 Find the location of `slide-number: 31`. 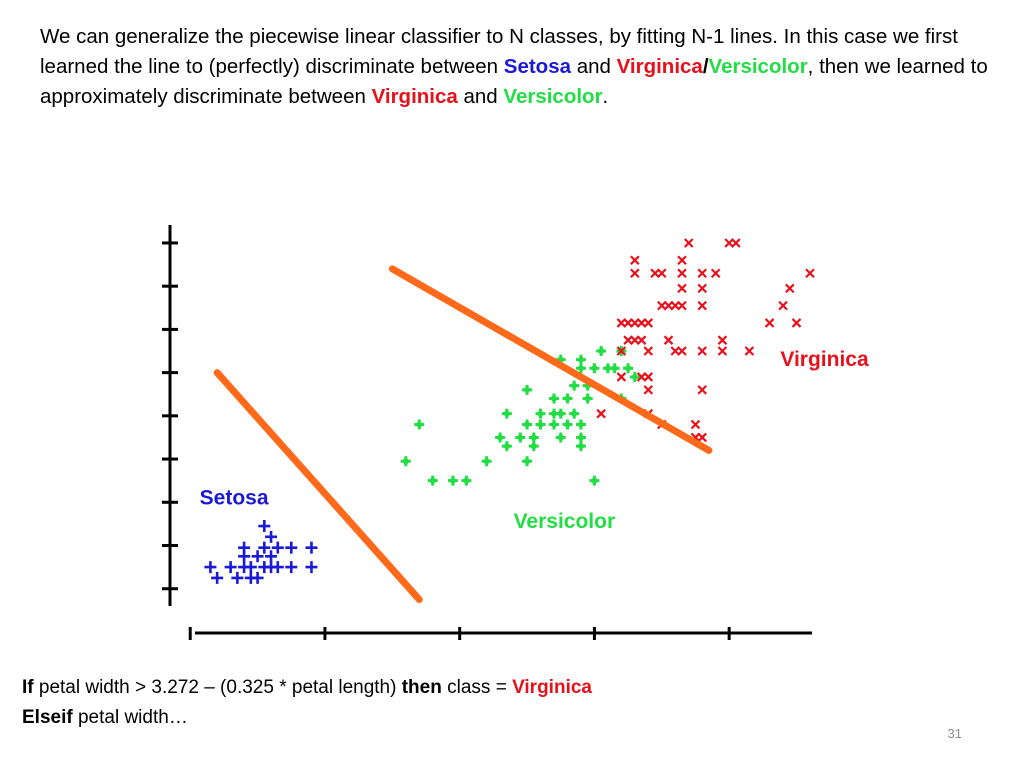

slide-number: 31 is located at coordinates (954, 733).